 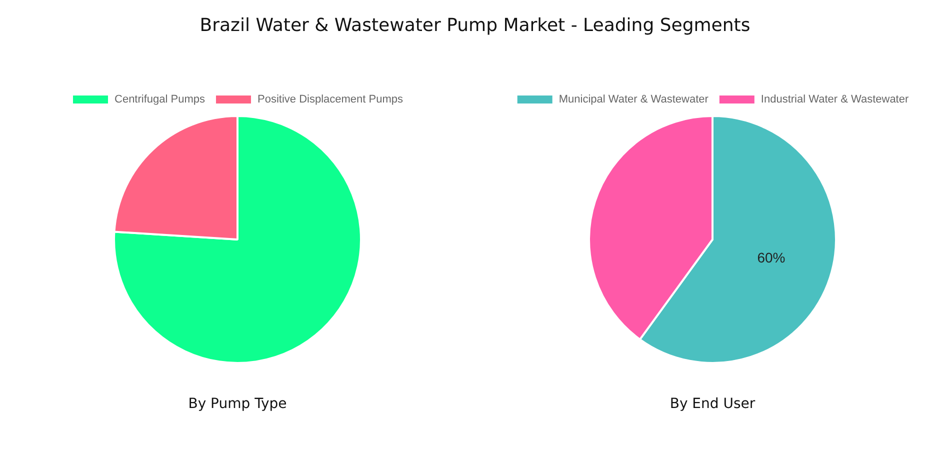 What do you see at coordinates (160, 100) in the screenshot?
I see `legend-label: Centrifugal Pumps` at bounding box center [160, 100].